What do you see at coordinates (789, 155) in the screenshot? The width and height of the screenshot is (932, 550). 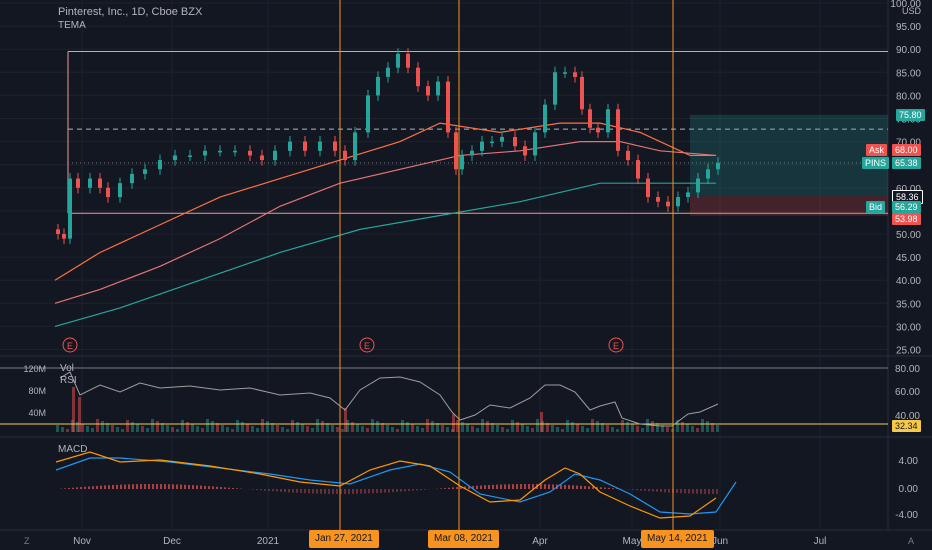 I see `profit-zone` at bounding box center [789, 155].